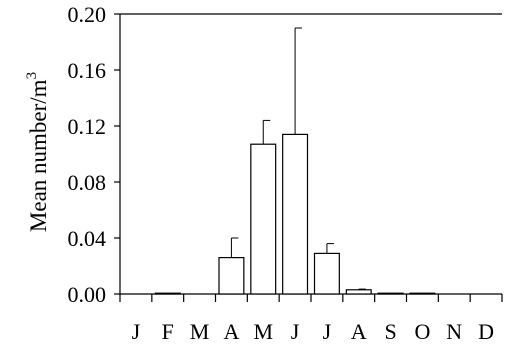 The image size is (512, 350). I want to click on y-axis-label-text: Mean number/m, so click(38, 155).